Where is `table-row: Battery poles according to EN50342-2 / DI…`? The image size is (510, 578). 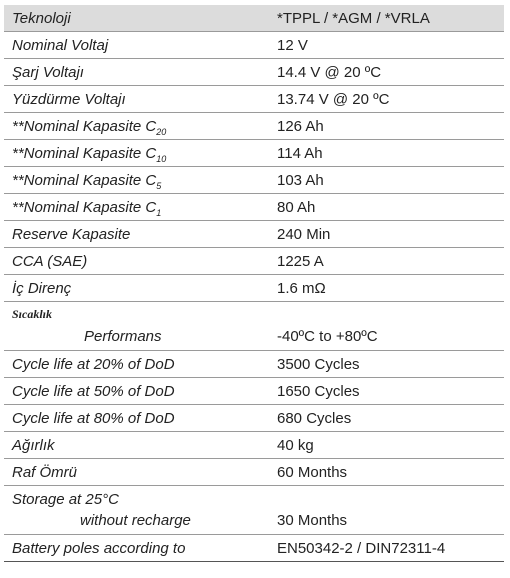 table-row: Battery poles according to EN50342-2 / DI… is located at coordinates (254, 548).